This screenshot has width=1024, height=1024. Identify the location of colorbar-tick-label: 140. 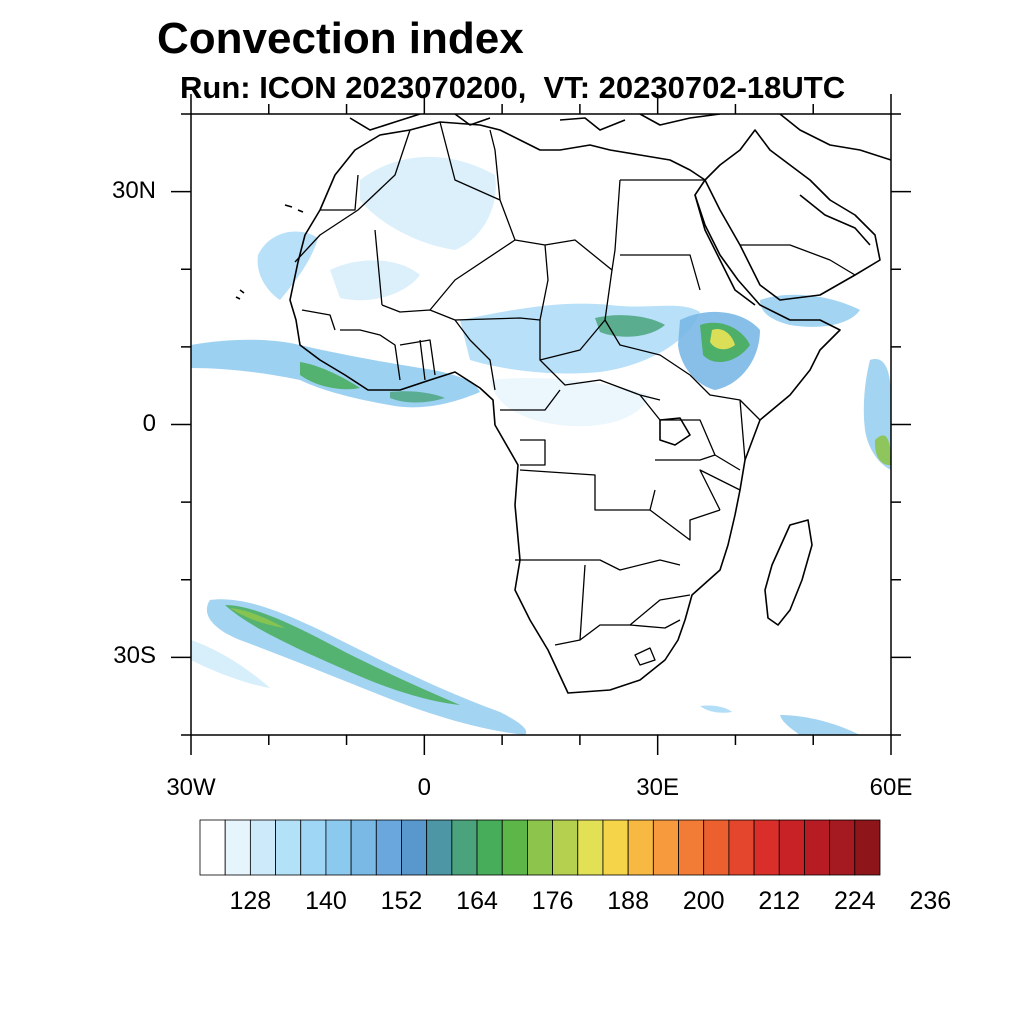
(326, 901).